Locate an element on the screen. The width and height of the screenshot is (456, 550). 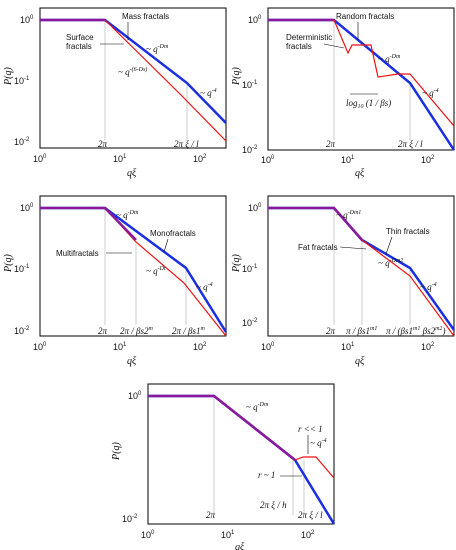
label-fat-fractals: Fat fractals is located at coordinates (318, 247).